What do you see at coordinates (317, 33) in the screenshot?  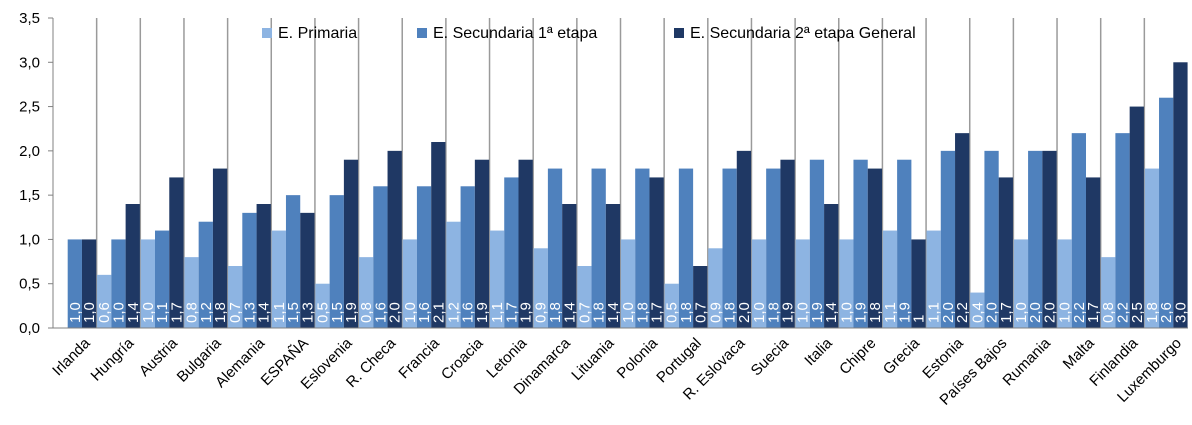 I see `legend-label: E. Primaria` at bounding box center [317, 33].